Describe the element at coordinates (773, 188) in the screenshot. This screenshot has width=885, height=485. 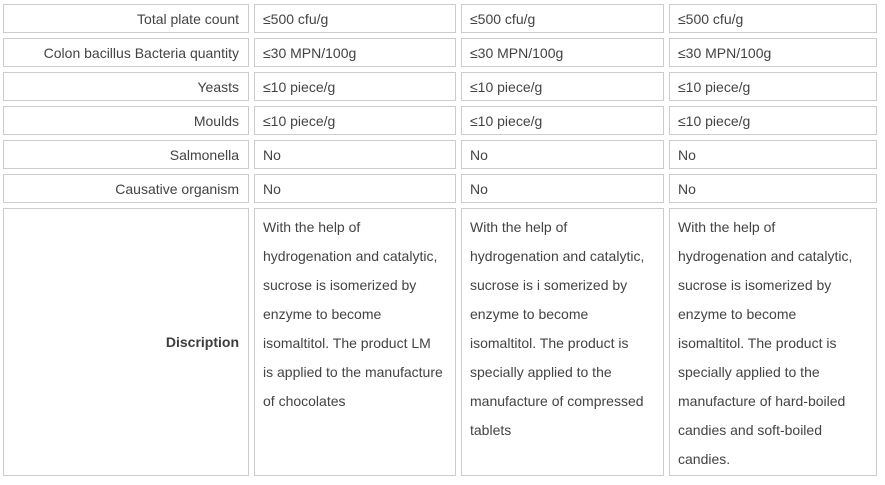
I see `causative-organism-value-3: No` at that location.